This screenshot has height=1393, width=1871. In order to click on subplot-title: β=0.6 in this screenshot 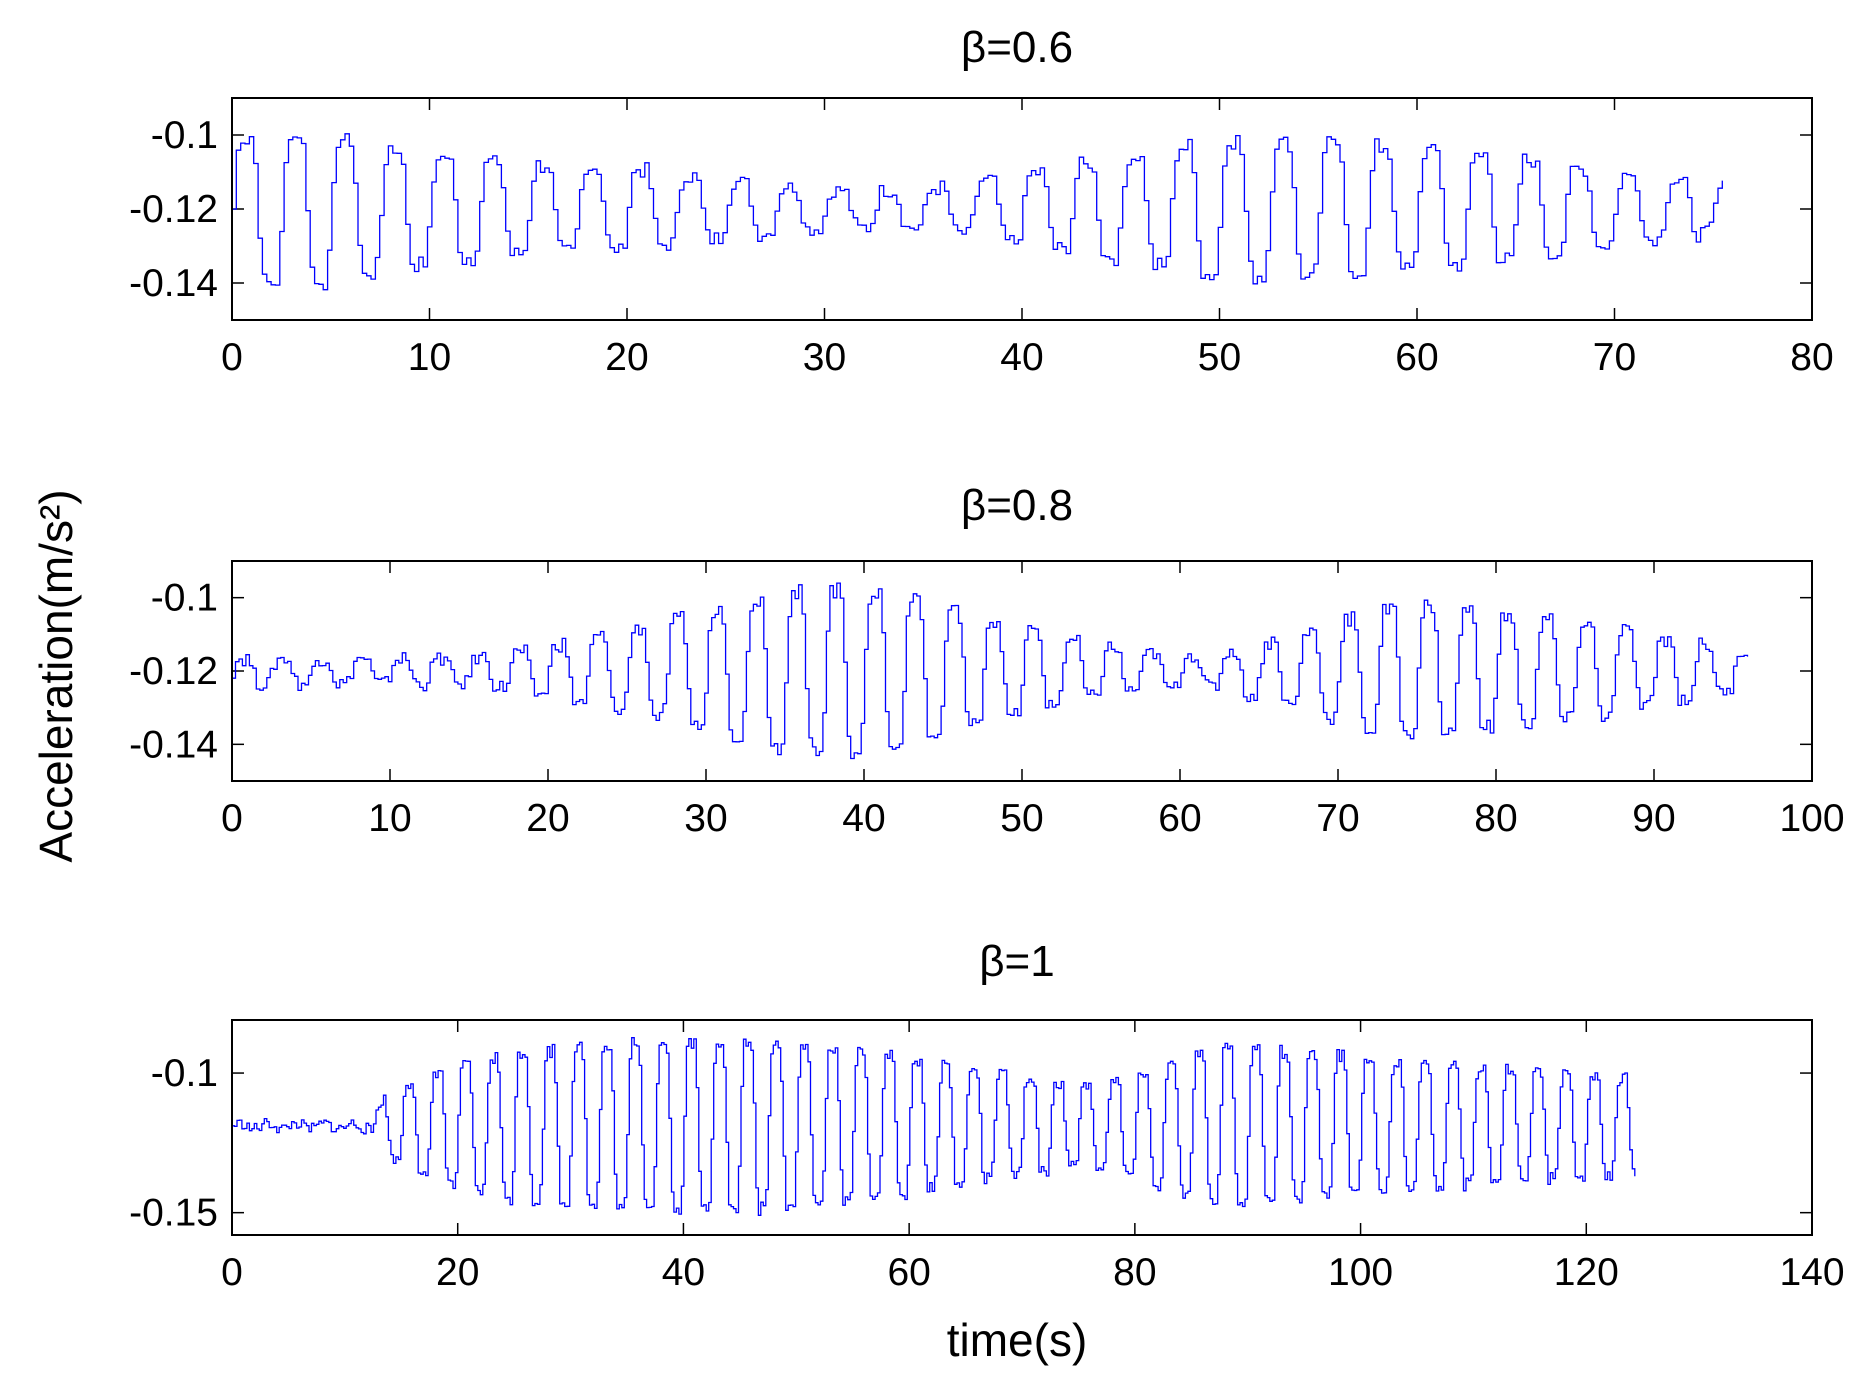, I will do `click(1017, 47)`.